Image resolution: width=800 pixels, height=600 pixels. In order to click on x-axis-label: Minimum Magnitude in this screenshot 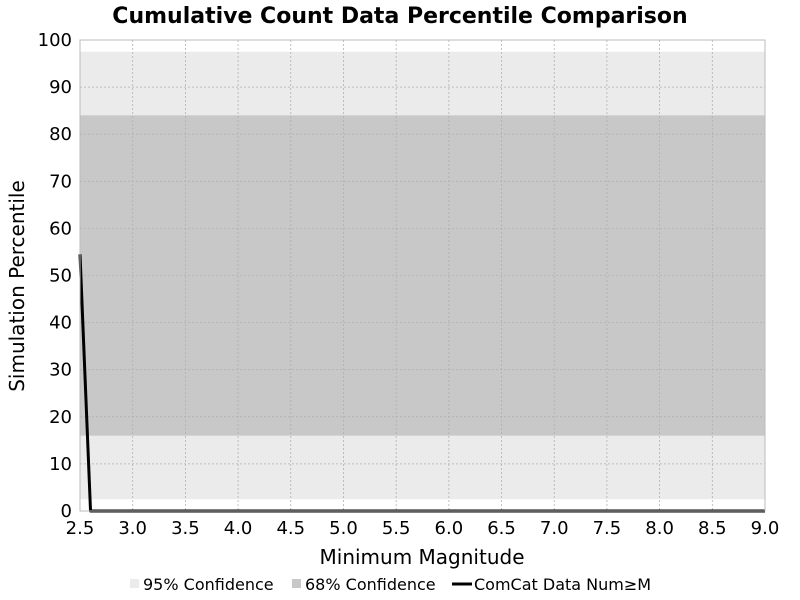, I will do `click(422, 557)`.